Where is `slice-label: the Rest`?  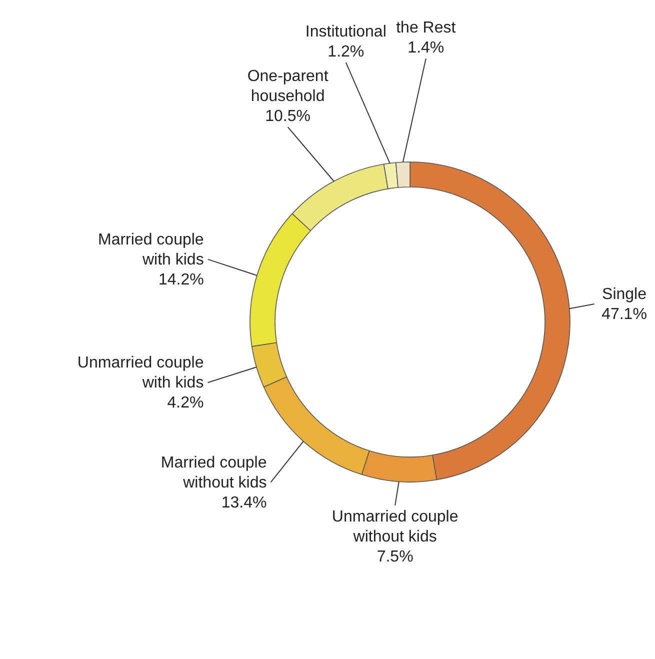
slice-label: the Rest is located at coordinates (426, 28).